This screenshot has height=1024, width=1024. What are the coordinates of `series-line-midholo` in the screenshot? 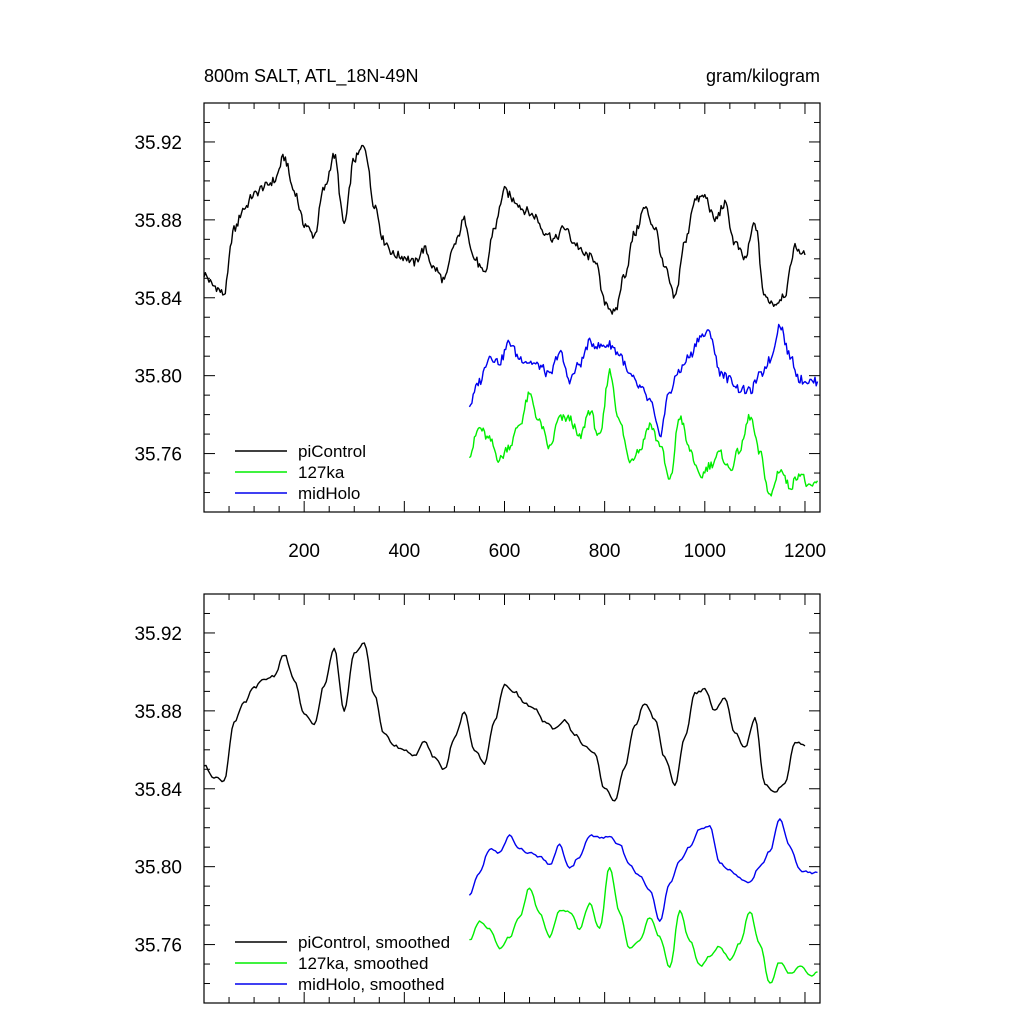 It's located at (643, 380).